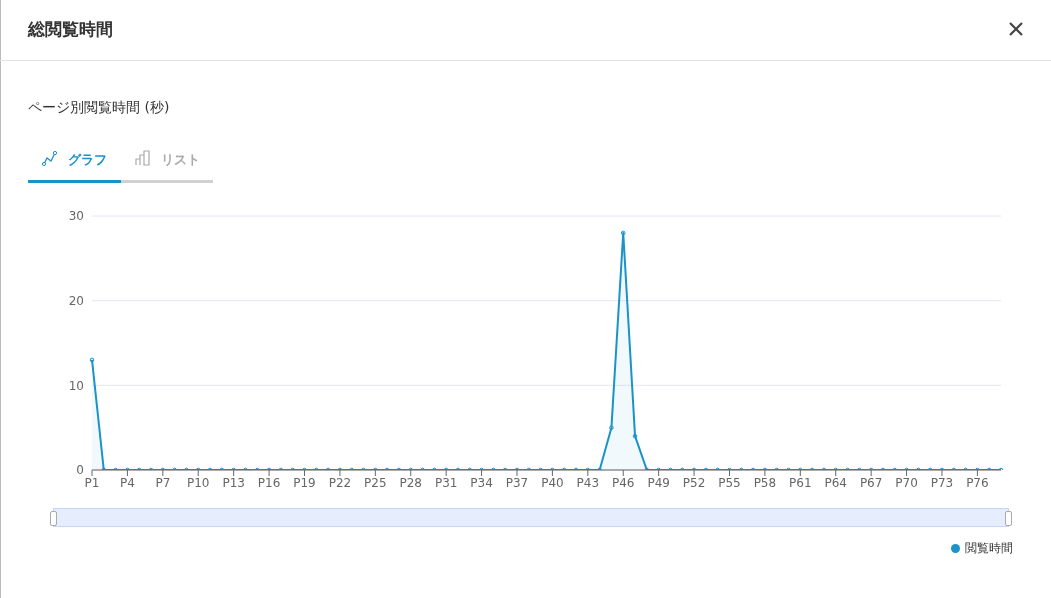 This screenshot has width=1051, height=598. What do you see at coordinates (552, 482) in the screenshot?
I see `x-tick-label: P40` at bounding box center [552, 482].